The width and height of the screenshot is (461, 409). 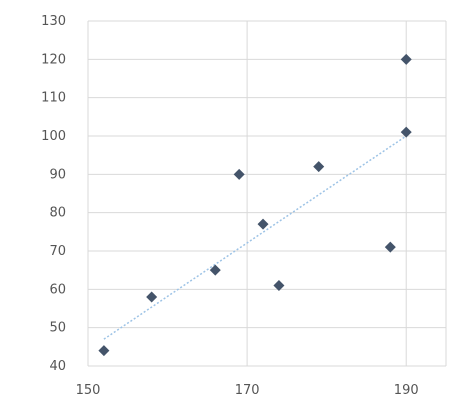 What do you see at coordinates (53, 136) in the screenshot?
I see `y-tick-label: 100` at bounding box center [53, 136].